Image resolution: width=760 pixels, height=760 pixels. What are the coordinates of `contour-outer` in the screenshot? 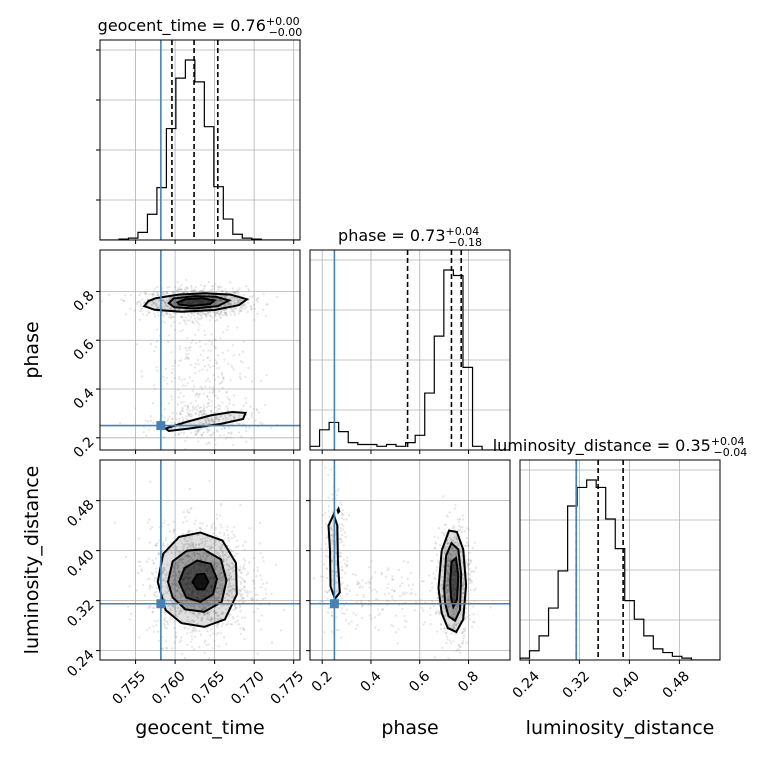 It's located at (197, 579).